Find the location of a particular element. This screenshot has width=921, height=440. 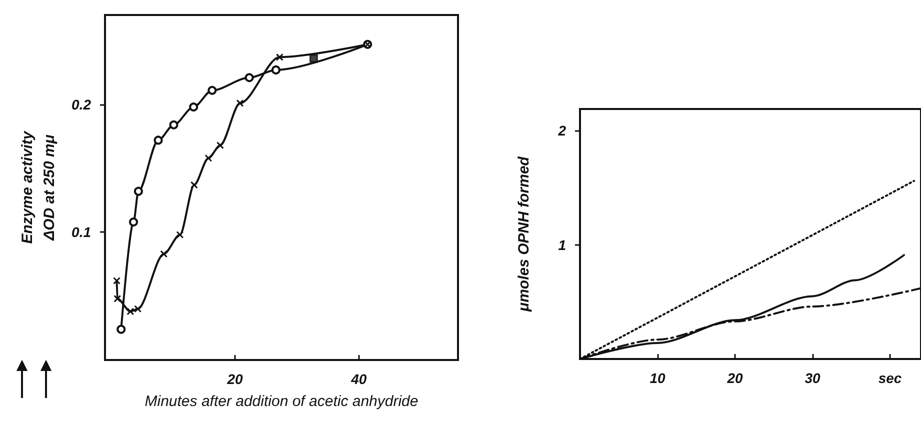

x-tick-label: sec is located at coordinates (890, 378).